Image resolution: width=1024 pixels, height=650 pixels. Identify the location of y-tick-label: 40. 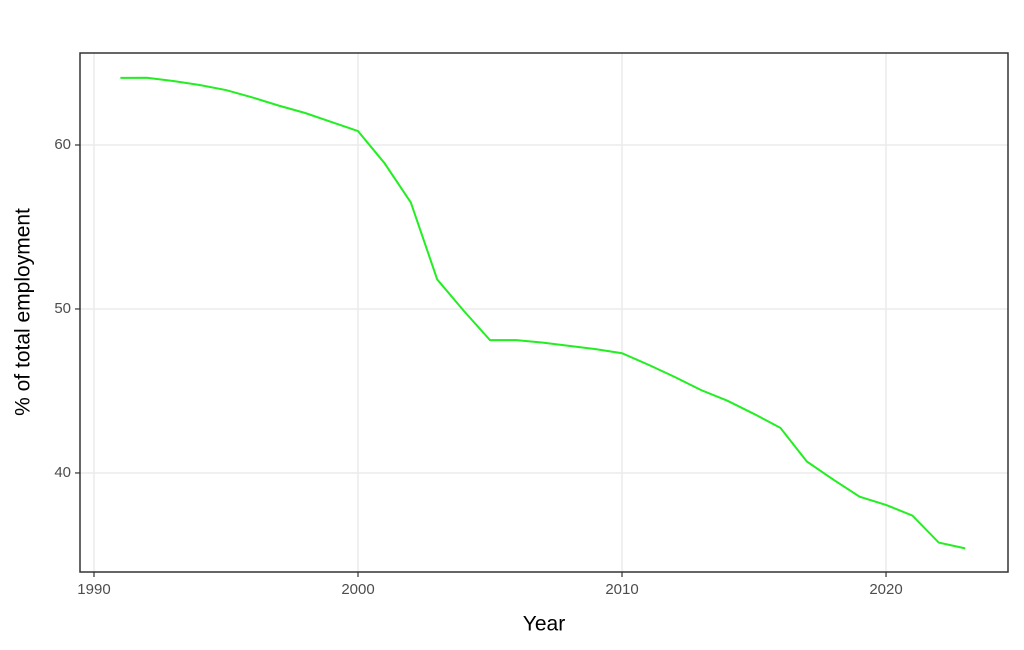
(62, 472).